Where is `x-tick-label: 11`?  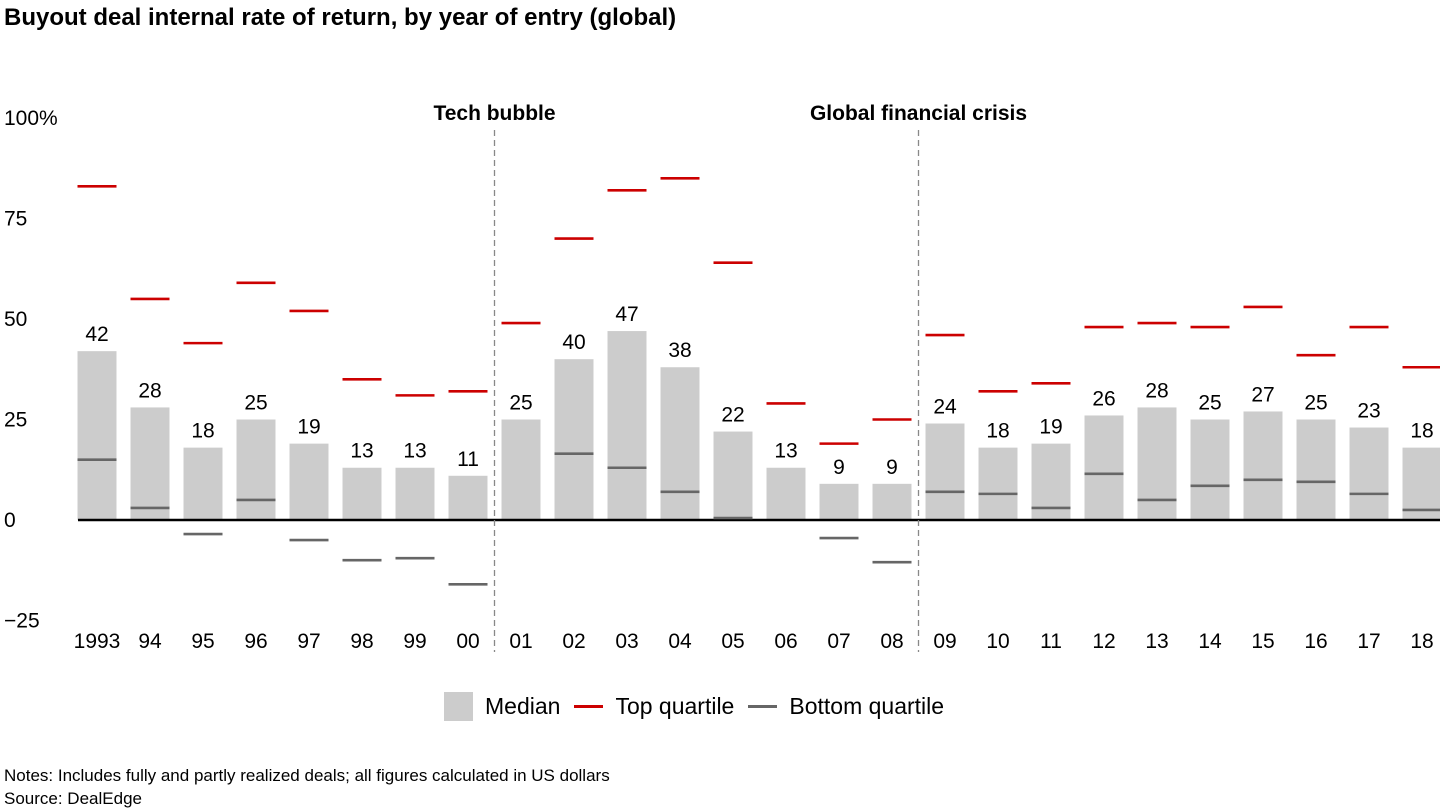 x-tick-label: 11 is located at coordinates (1051, 641).